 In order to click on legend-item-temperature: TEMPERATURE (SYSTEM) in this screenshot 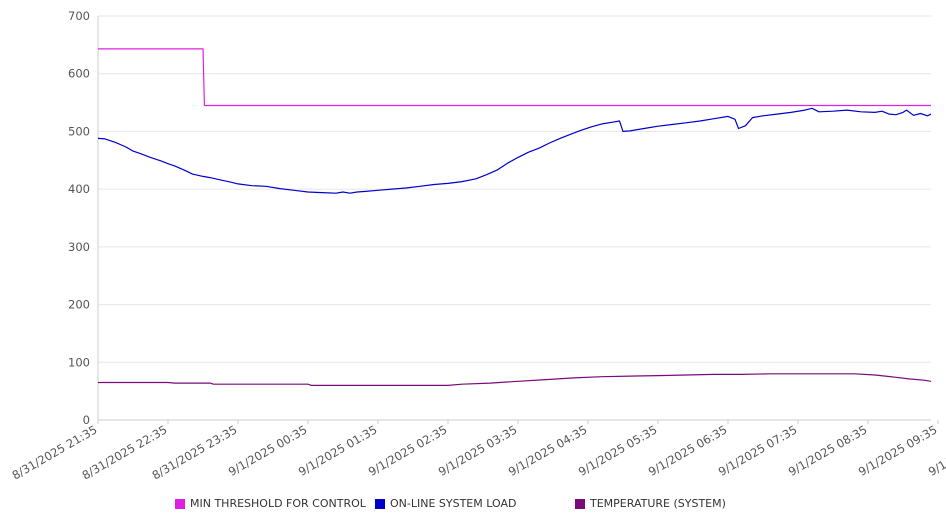, I will do `click(650, 503)`.